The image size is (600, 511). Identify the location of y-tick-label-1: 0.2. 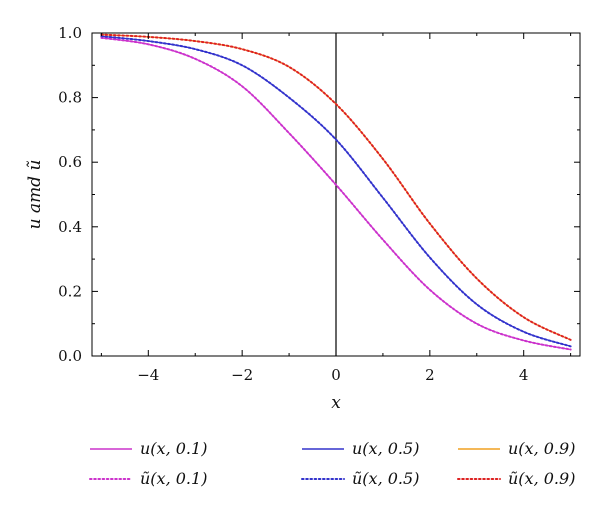
(70, 291).